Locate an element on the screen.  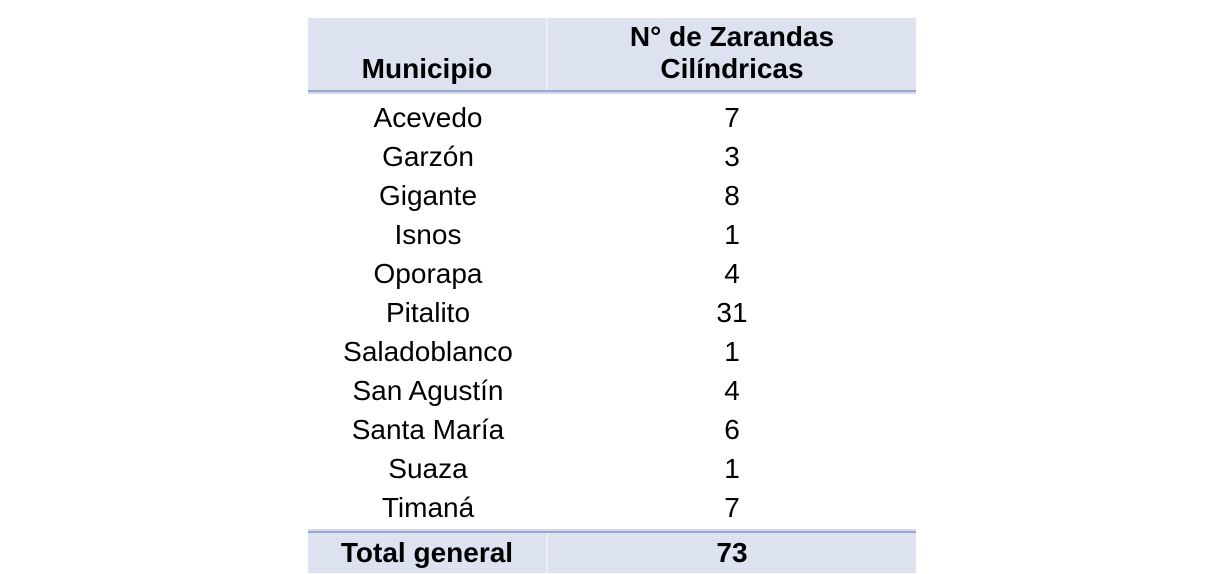
value-cell: 31 is located at coordinates (732, 312).